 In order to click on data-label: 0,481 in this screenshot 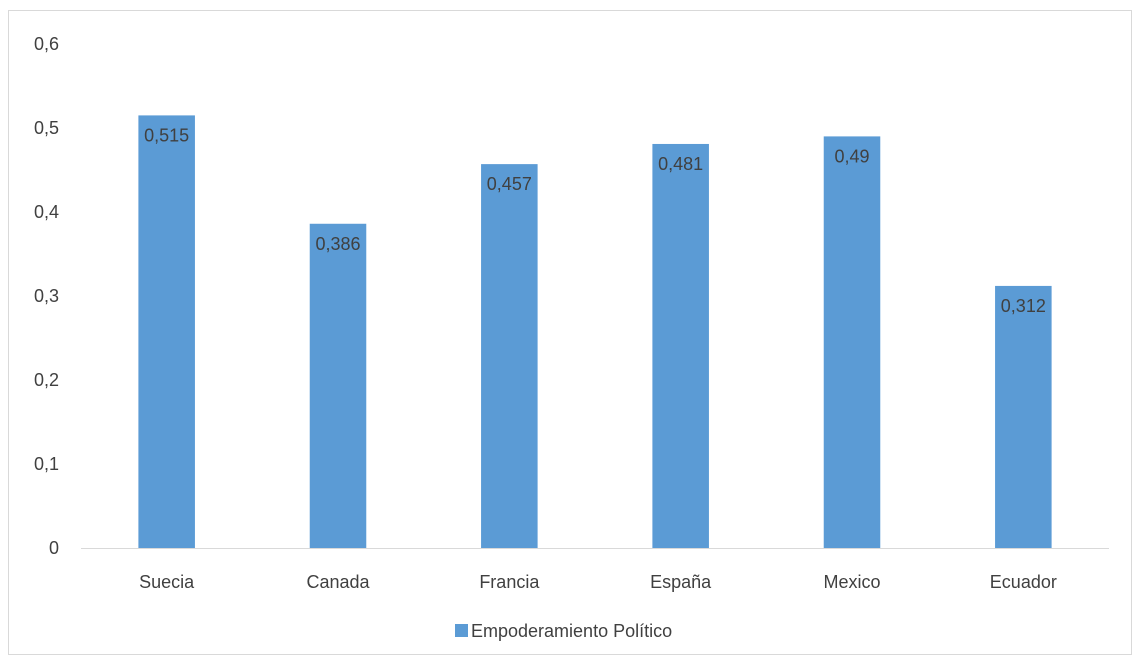, I will do `click(680, 164)`.